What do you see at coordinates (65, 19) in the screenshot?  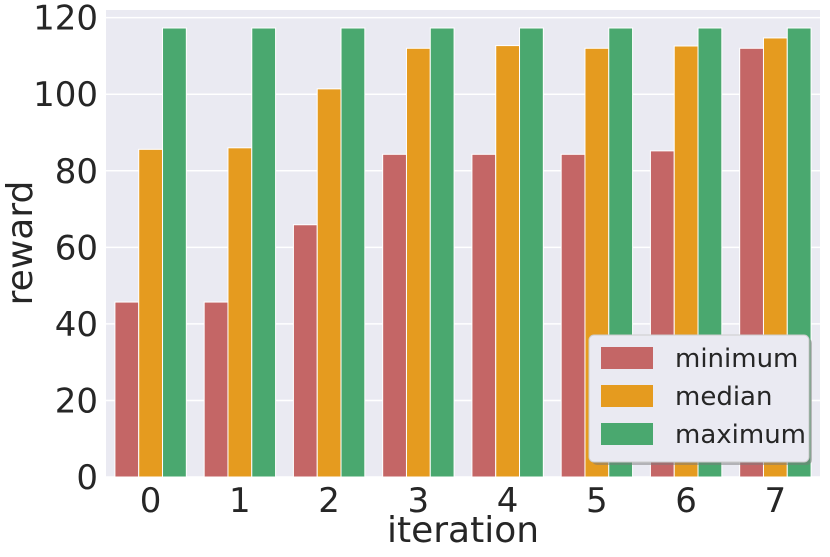 I see `y-tick-label: 120` at bounding box center [65, 19].